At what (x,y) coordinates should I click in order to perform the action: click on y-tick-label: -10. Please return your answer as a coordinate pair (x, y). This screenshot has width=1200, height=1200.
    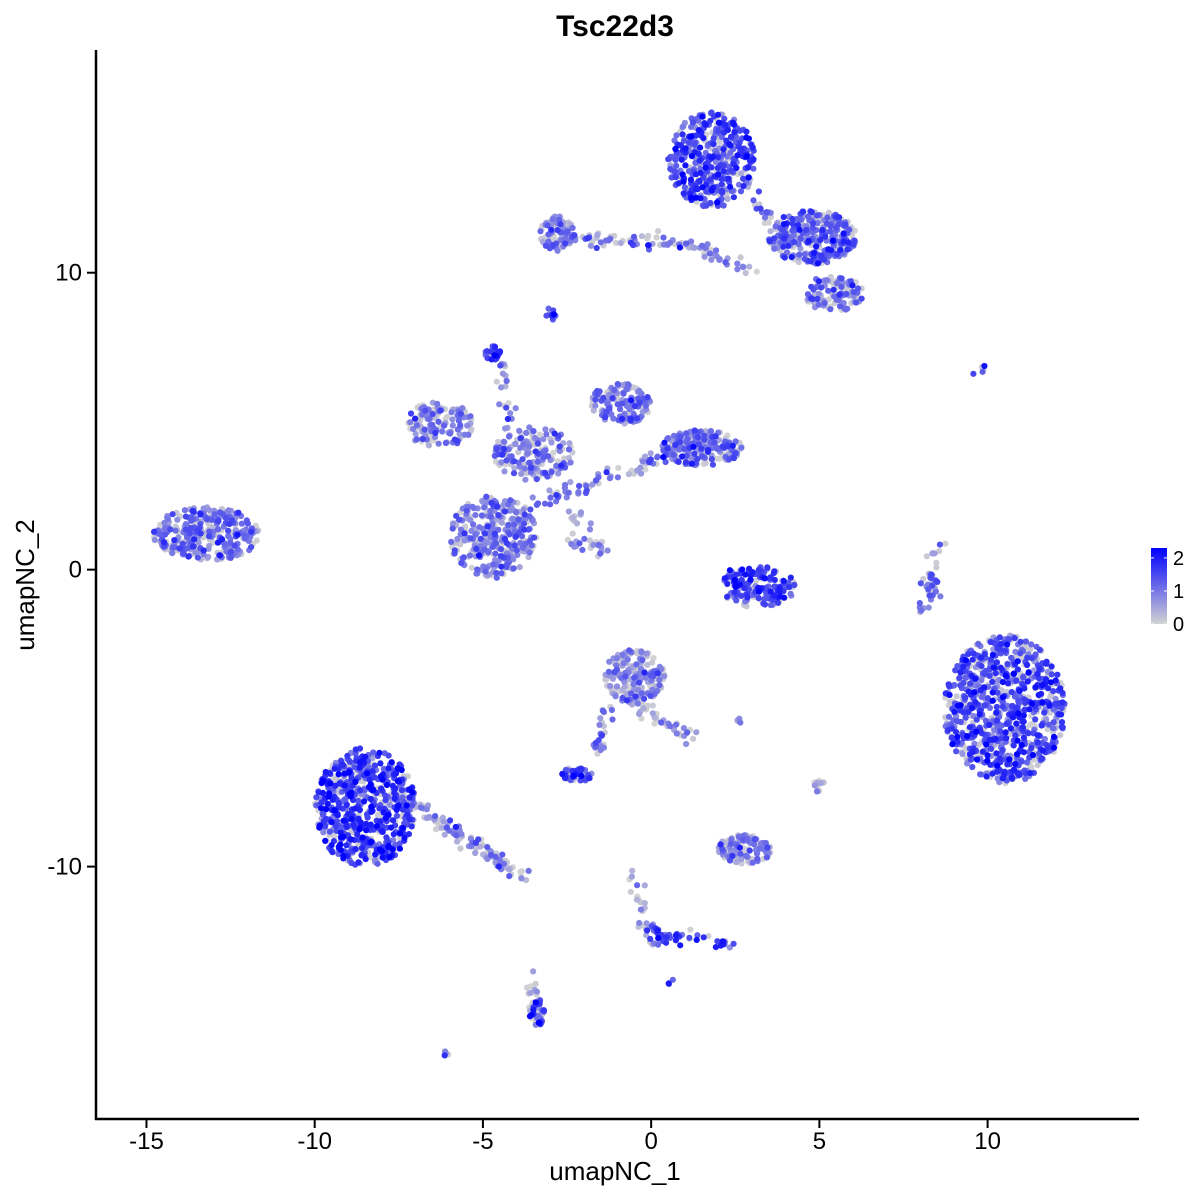
    Looking at the image, I should click on (64, 867).